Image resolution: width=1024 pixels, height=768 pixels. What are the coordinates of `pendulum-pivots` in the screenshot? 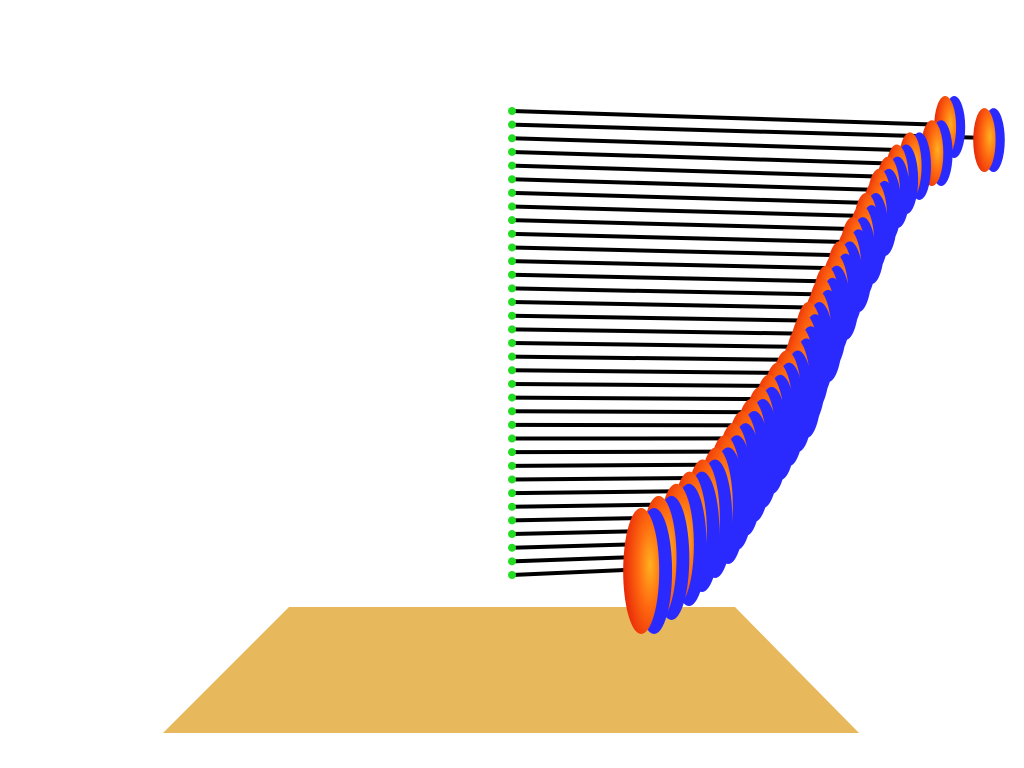 It's located at (512, 343).